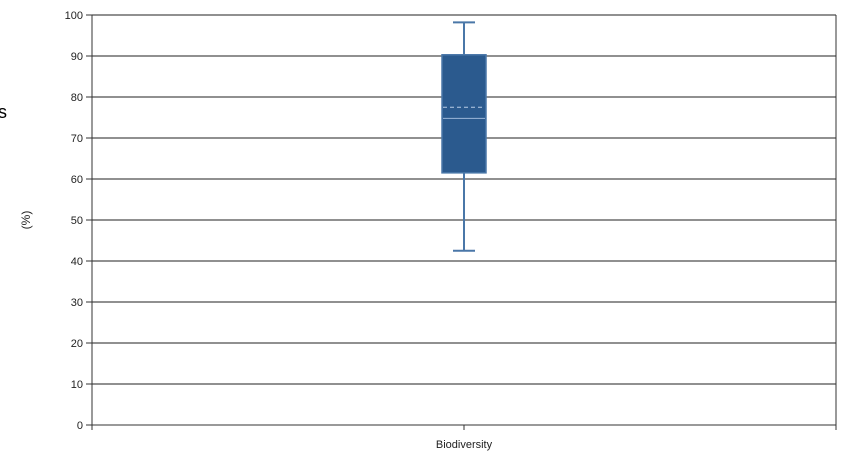  What do you see at coordinates (77, 262) in the screenshot?
I see `y-tick-label-40: 40` at bounding box center [77, 262].